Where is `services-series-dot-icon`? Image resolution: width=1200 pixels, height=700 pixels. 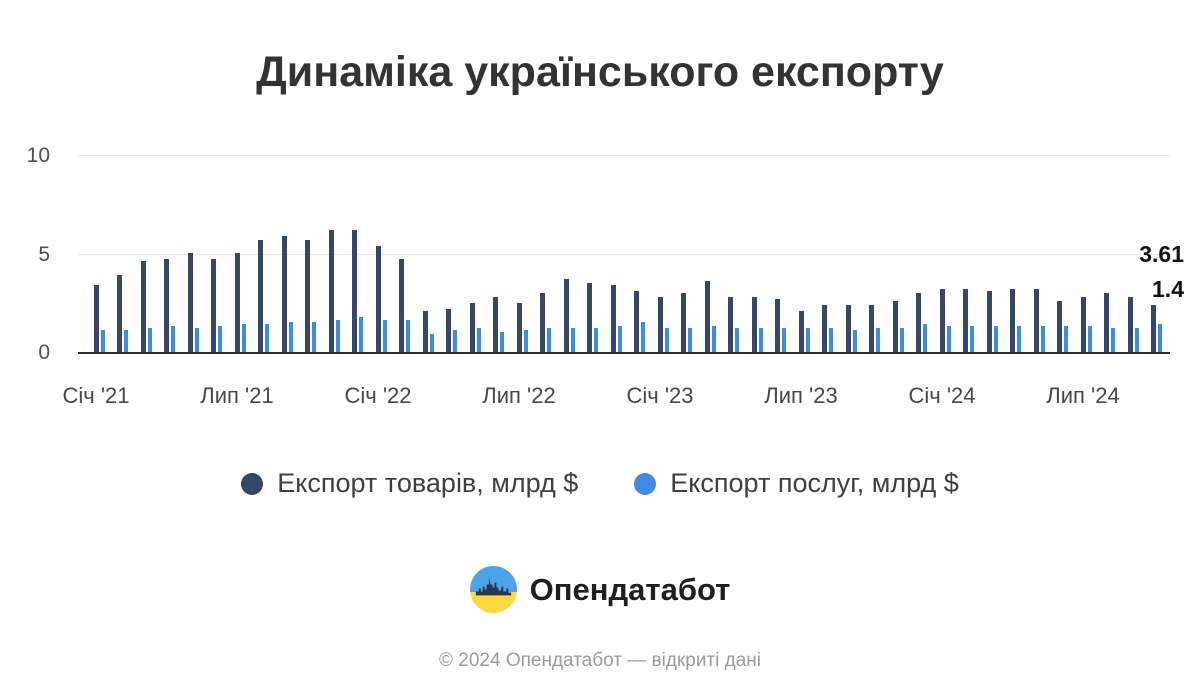
services-series-dot-icon is located at coordinates (645, 483).